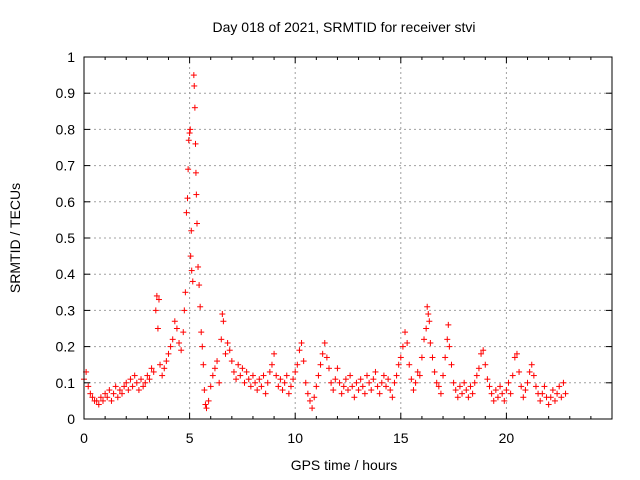 The height and width of the screenshot is (480, 640). What do you see at coordinates (71, 57) in the screenshot?
I see `y-tick-label: 1` at bounding box center [71, 57].